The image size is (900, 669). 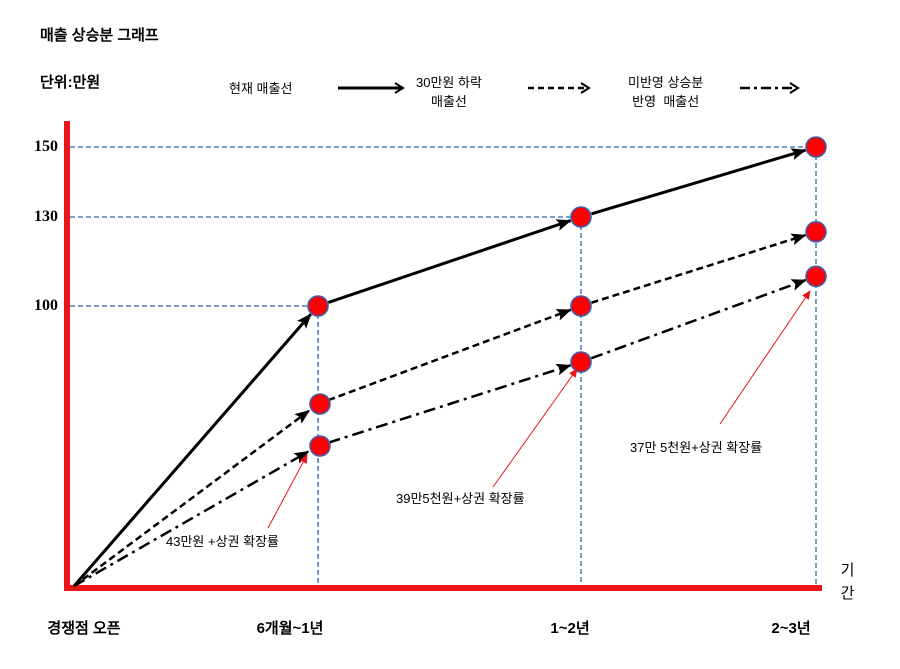 I want to click on legend-label-decline-sales-line: 30만원 하락 매출선, so click(x=449, y=92).